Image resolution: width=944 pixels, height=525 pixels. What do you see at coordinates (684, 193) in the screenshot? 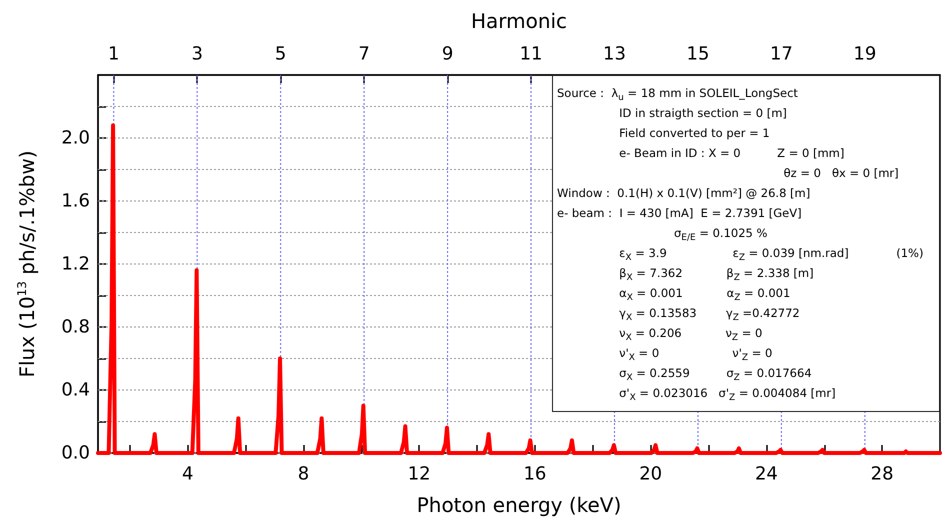
I see `annotation: Window : 0.1(H) x 0.1(V) [mm²] @ 26.8 [m]` at bounding box center [684, 193].